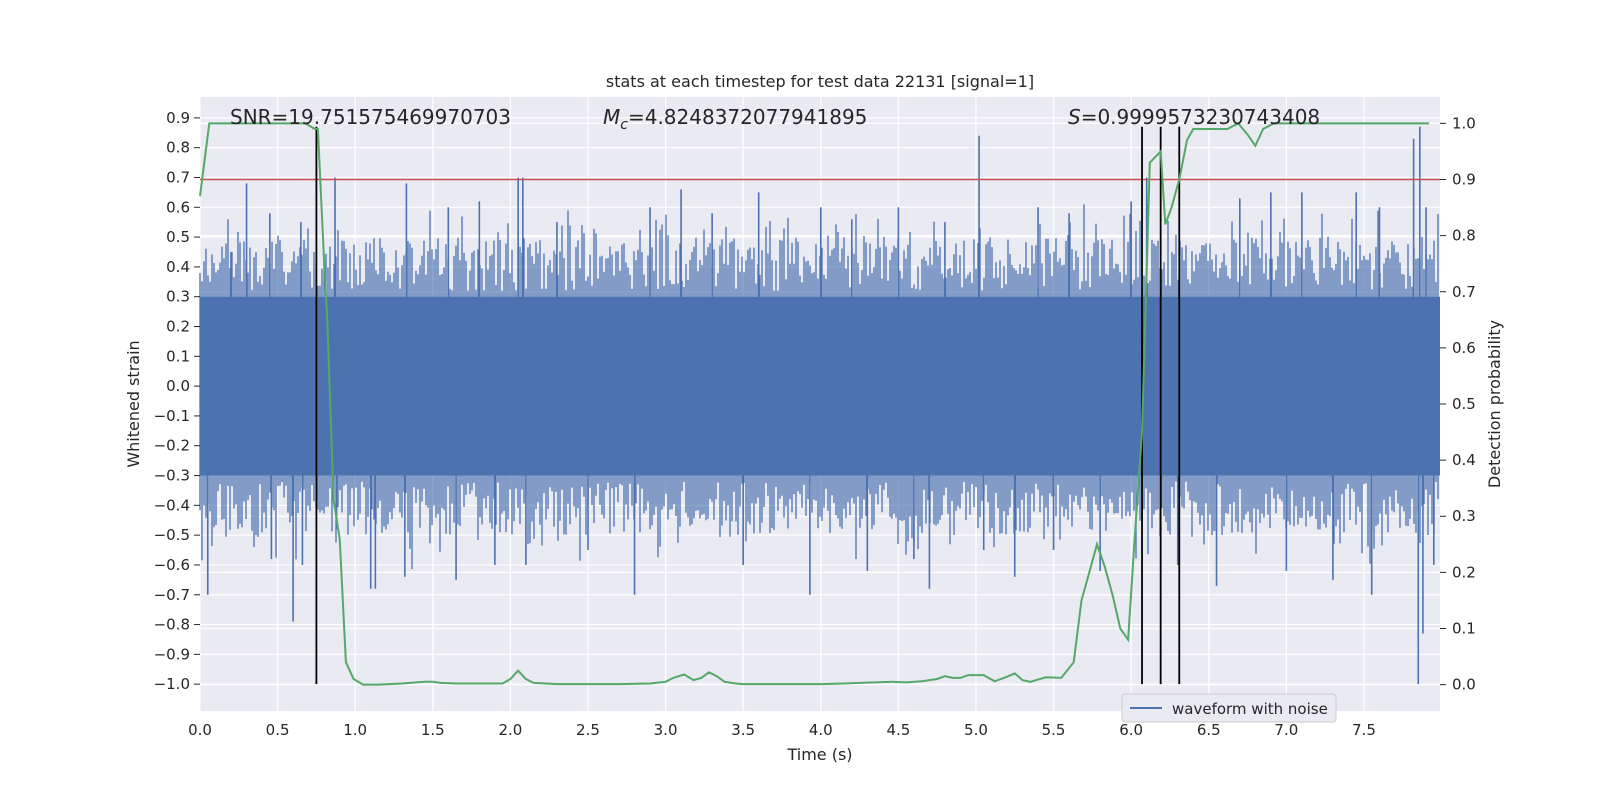  What do you see at coordinates (172, 565) in the screenshot?
I see `y-left-tick-label: −0.6` at bounding box center [172, 565].